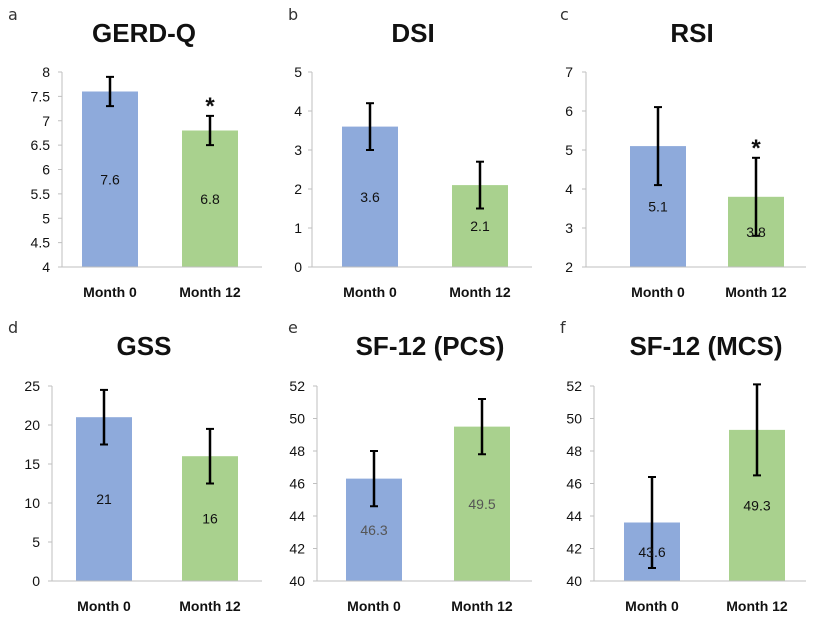 The image size is (822, 618). What do you see at coordinates (32, 464) in the screenshot?
I see `y-tick-label: 15` at bounding box center [32, 464].